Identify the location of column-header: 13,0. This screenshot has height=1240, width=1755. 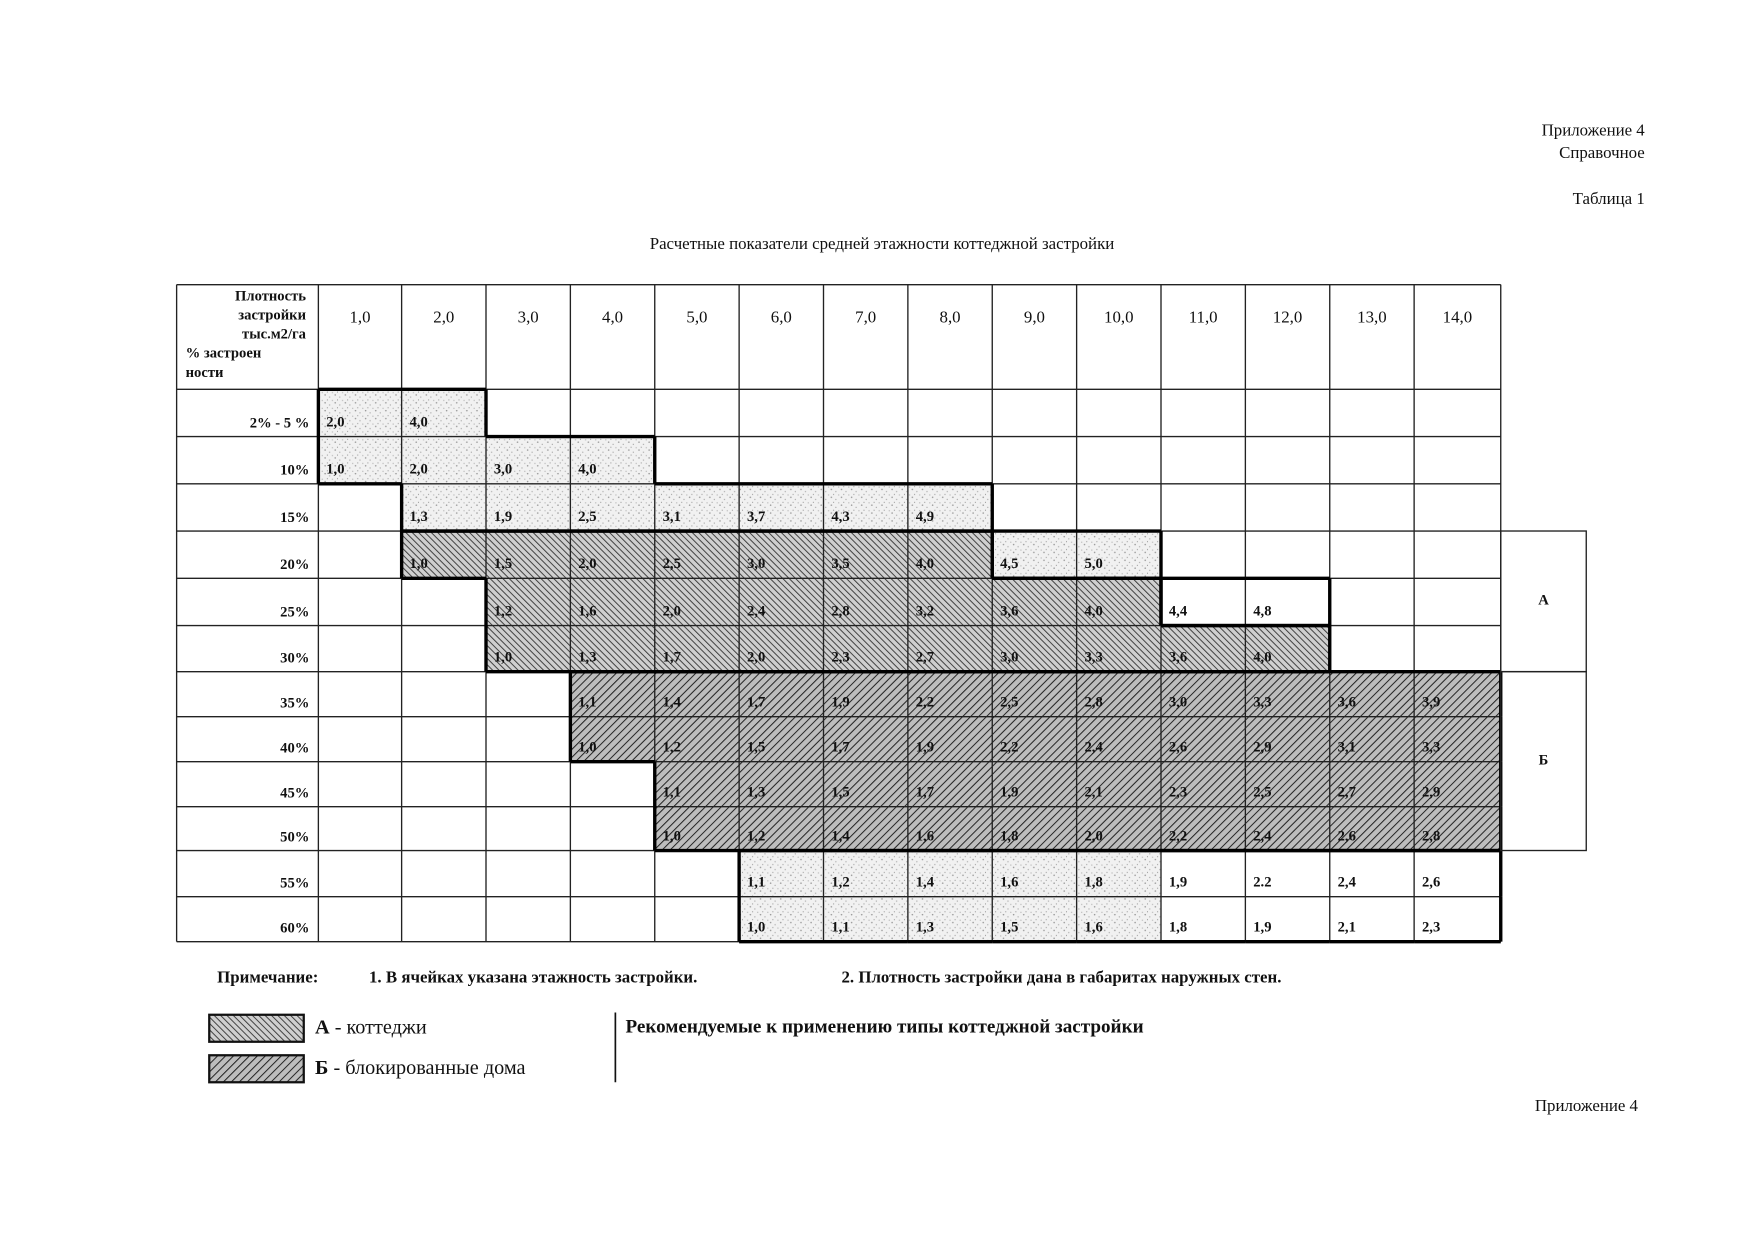
(1372, 316).